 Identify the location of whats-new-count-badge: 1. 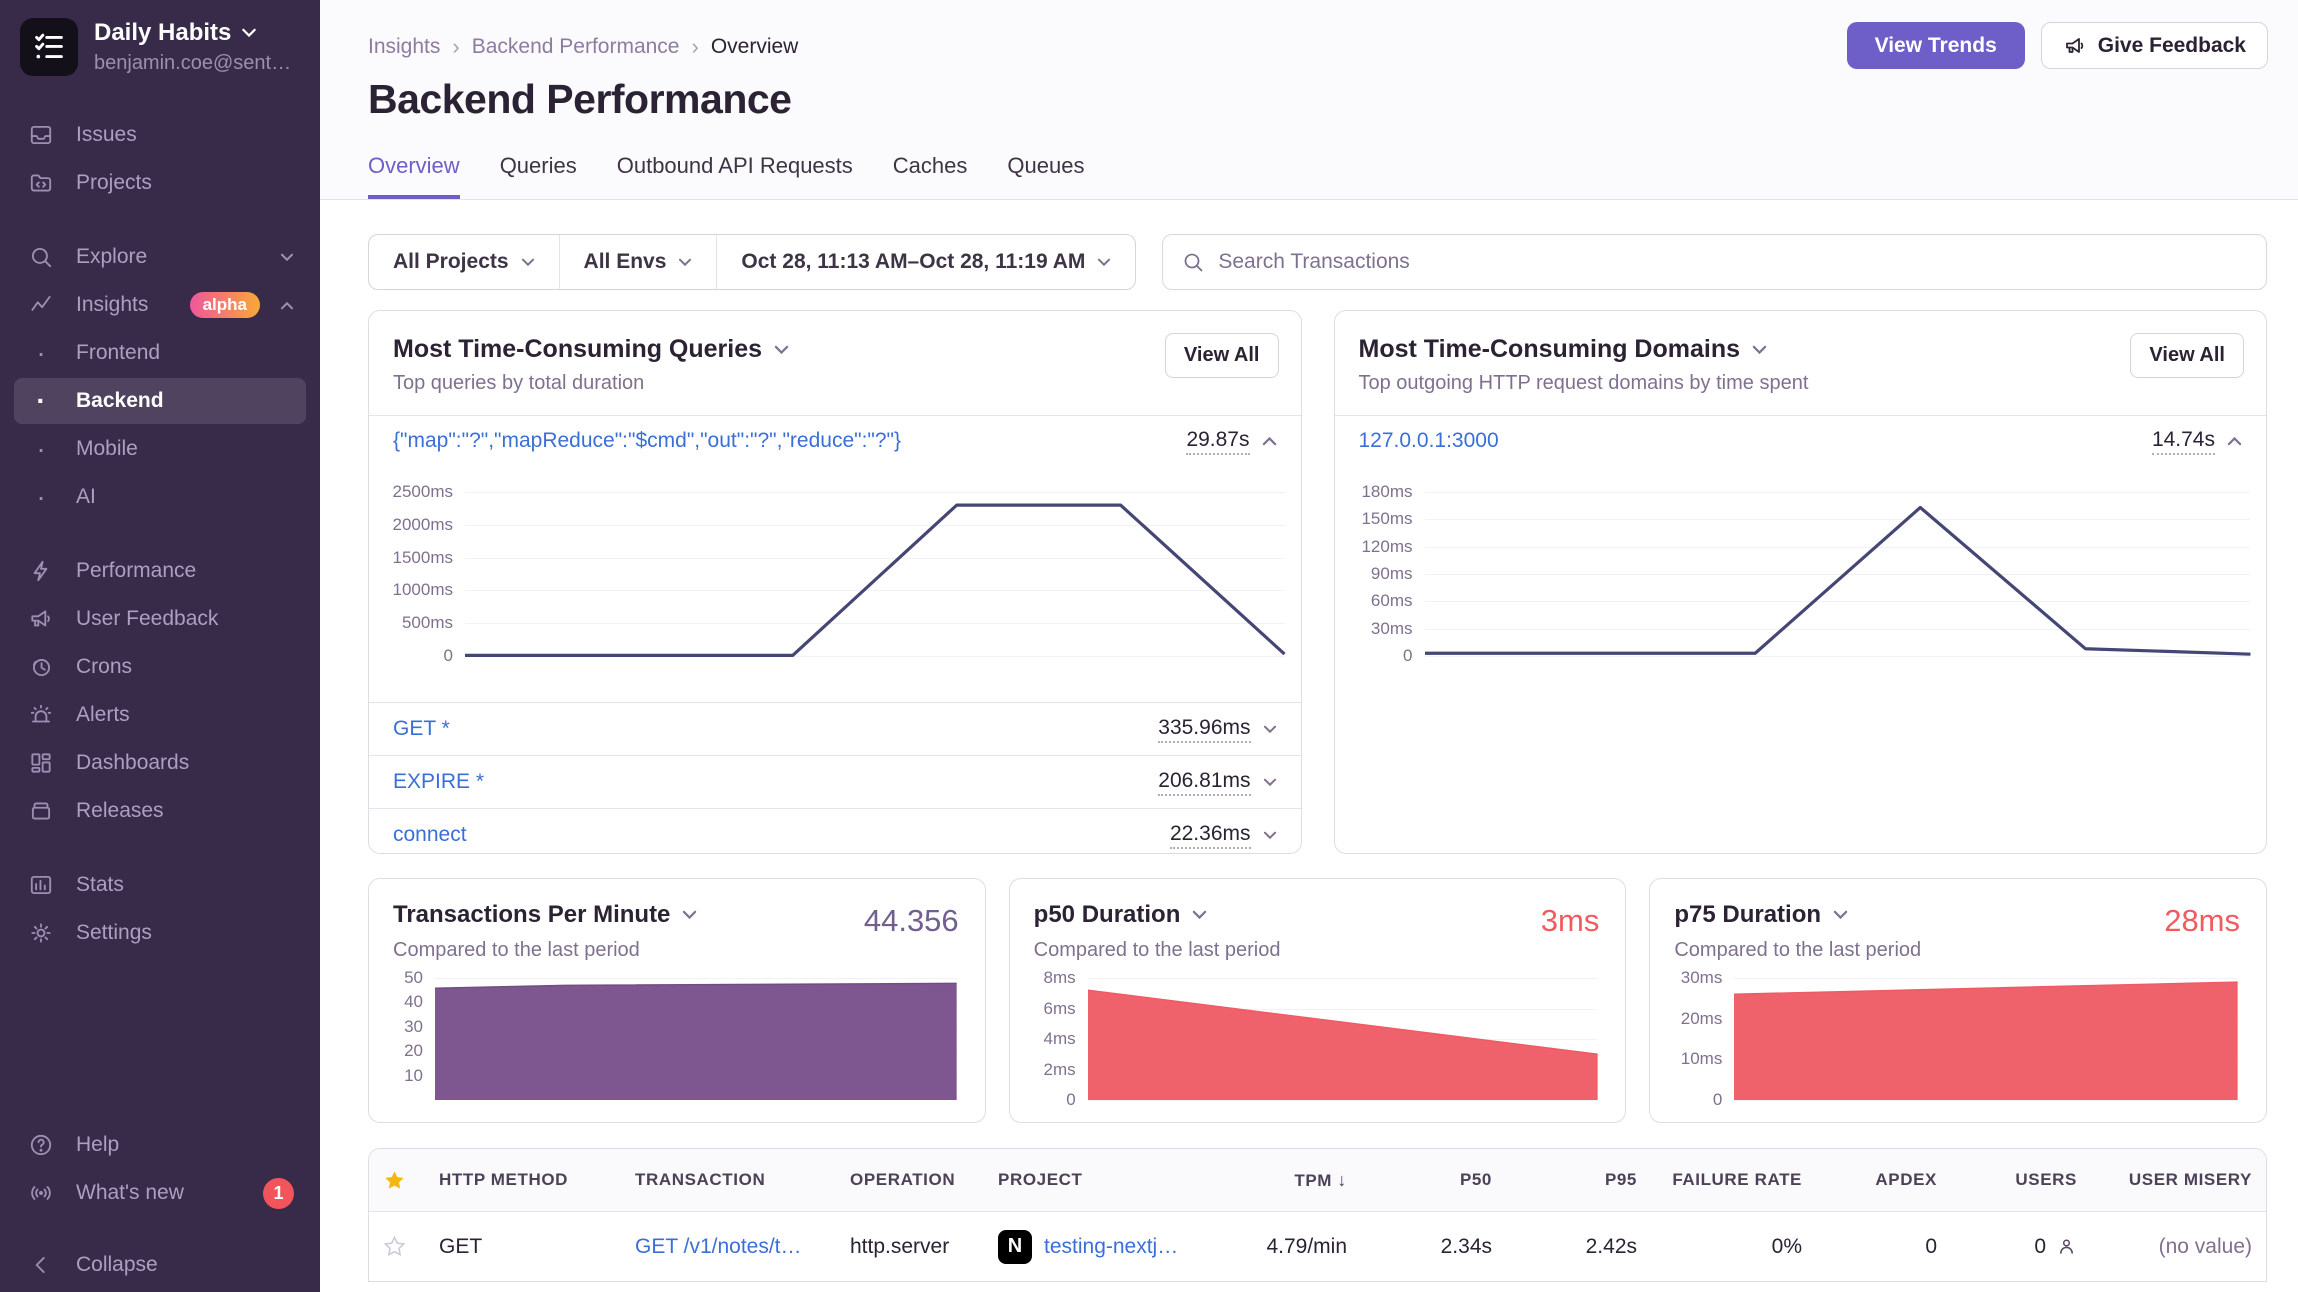
(278, 1193).